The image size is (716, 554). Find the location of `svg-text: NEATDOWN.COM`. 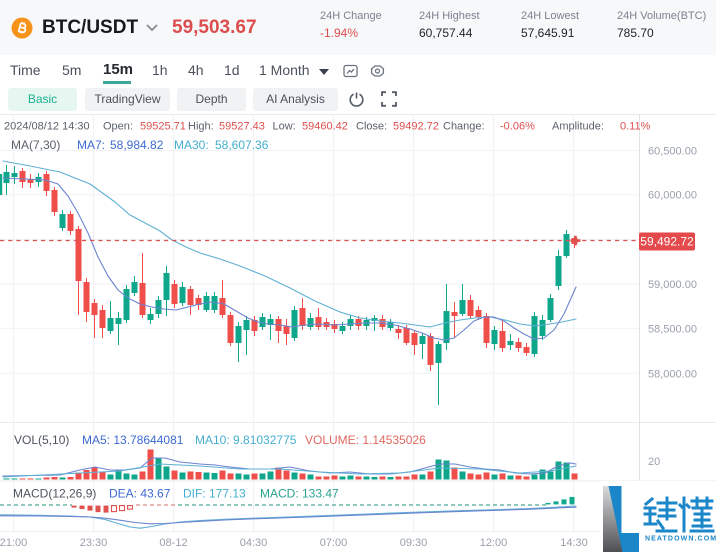

svg-text: NEATDOWN.COM is located at coordinates (680, 539).